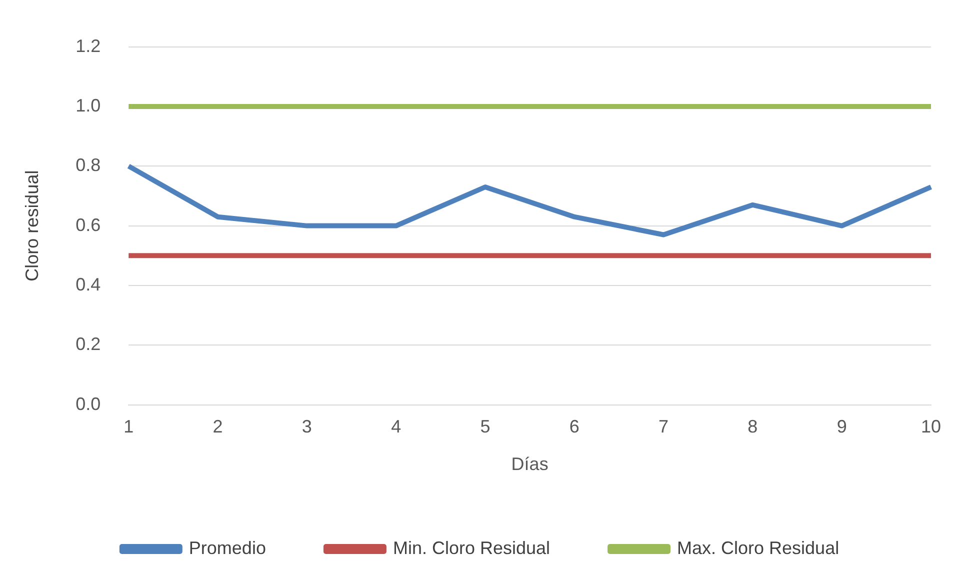 The image size is (961, 577). Describe the element at coordinates (753, 426) in the screenshot. I see `x-tick-label: 8` at that location.